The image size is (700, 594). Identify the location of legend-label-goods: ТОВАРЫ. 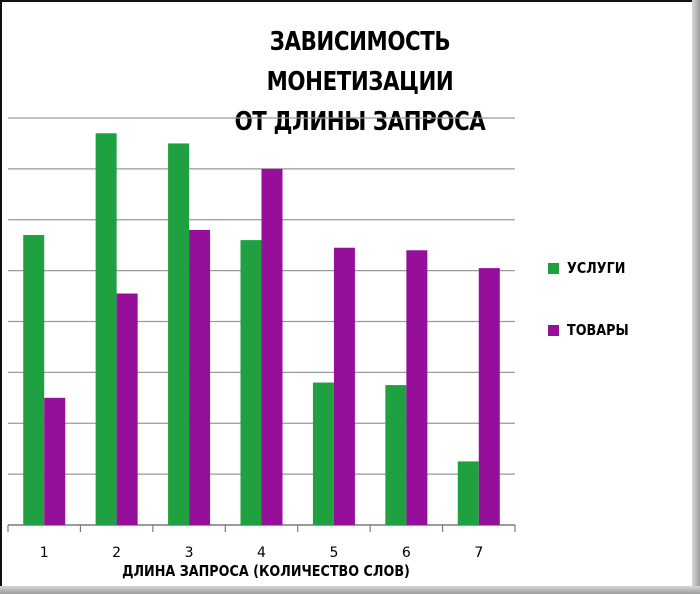
(598, 330).